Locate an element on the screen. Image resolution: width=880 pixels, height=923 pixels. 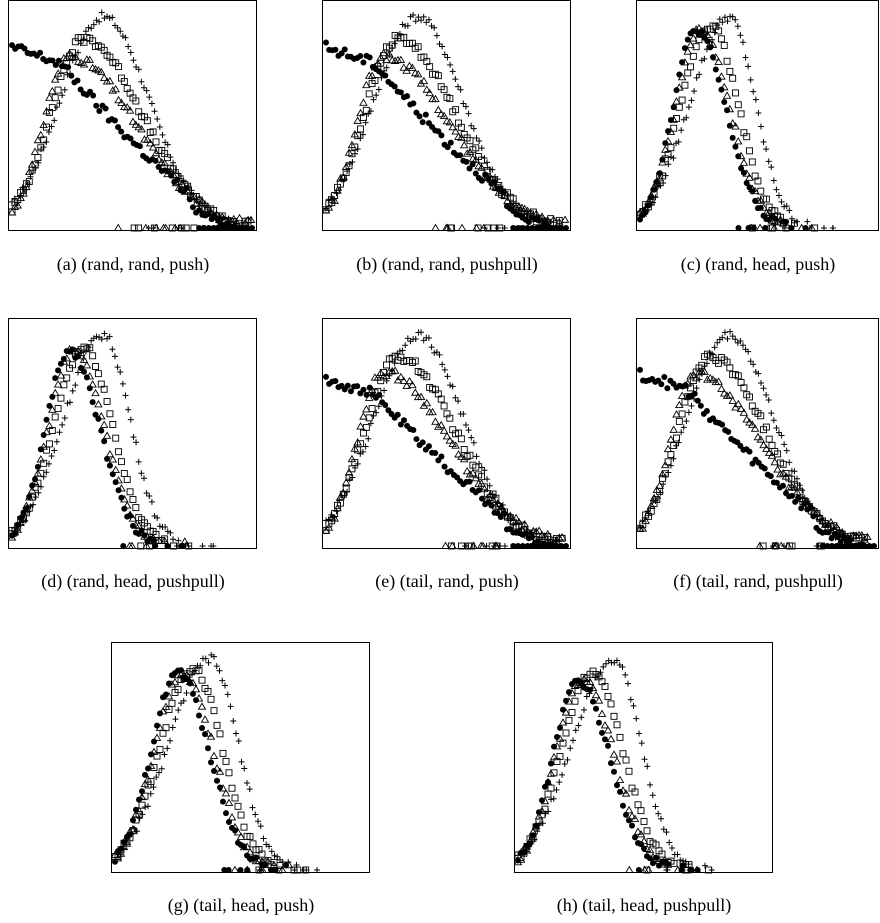
series-dot is located at coordinates (132, 136).